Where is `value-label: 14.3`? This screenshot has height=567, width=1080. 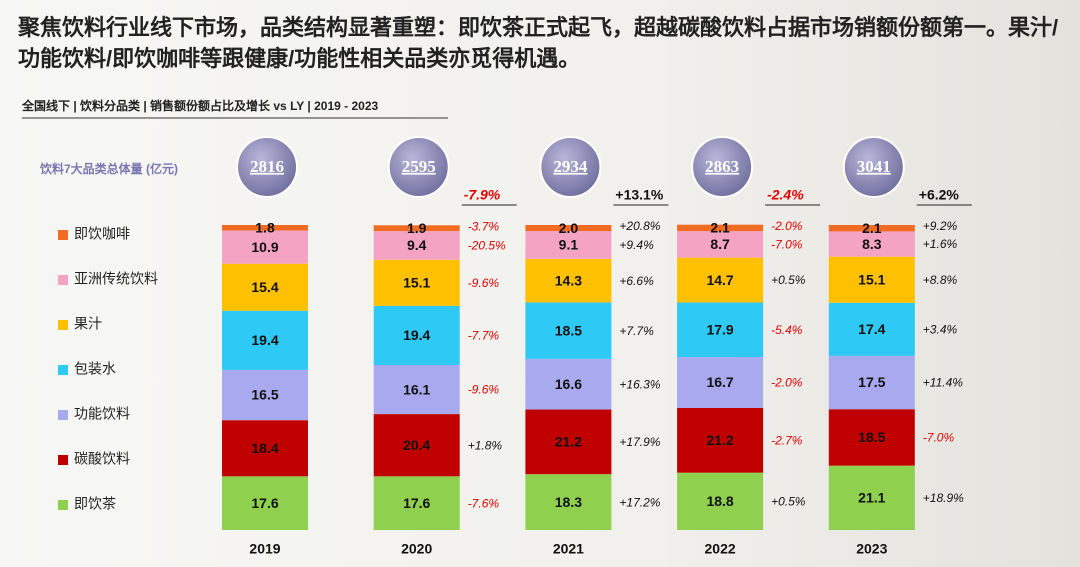 value-label: 14.3 is located at coordinates (568, 280).